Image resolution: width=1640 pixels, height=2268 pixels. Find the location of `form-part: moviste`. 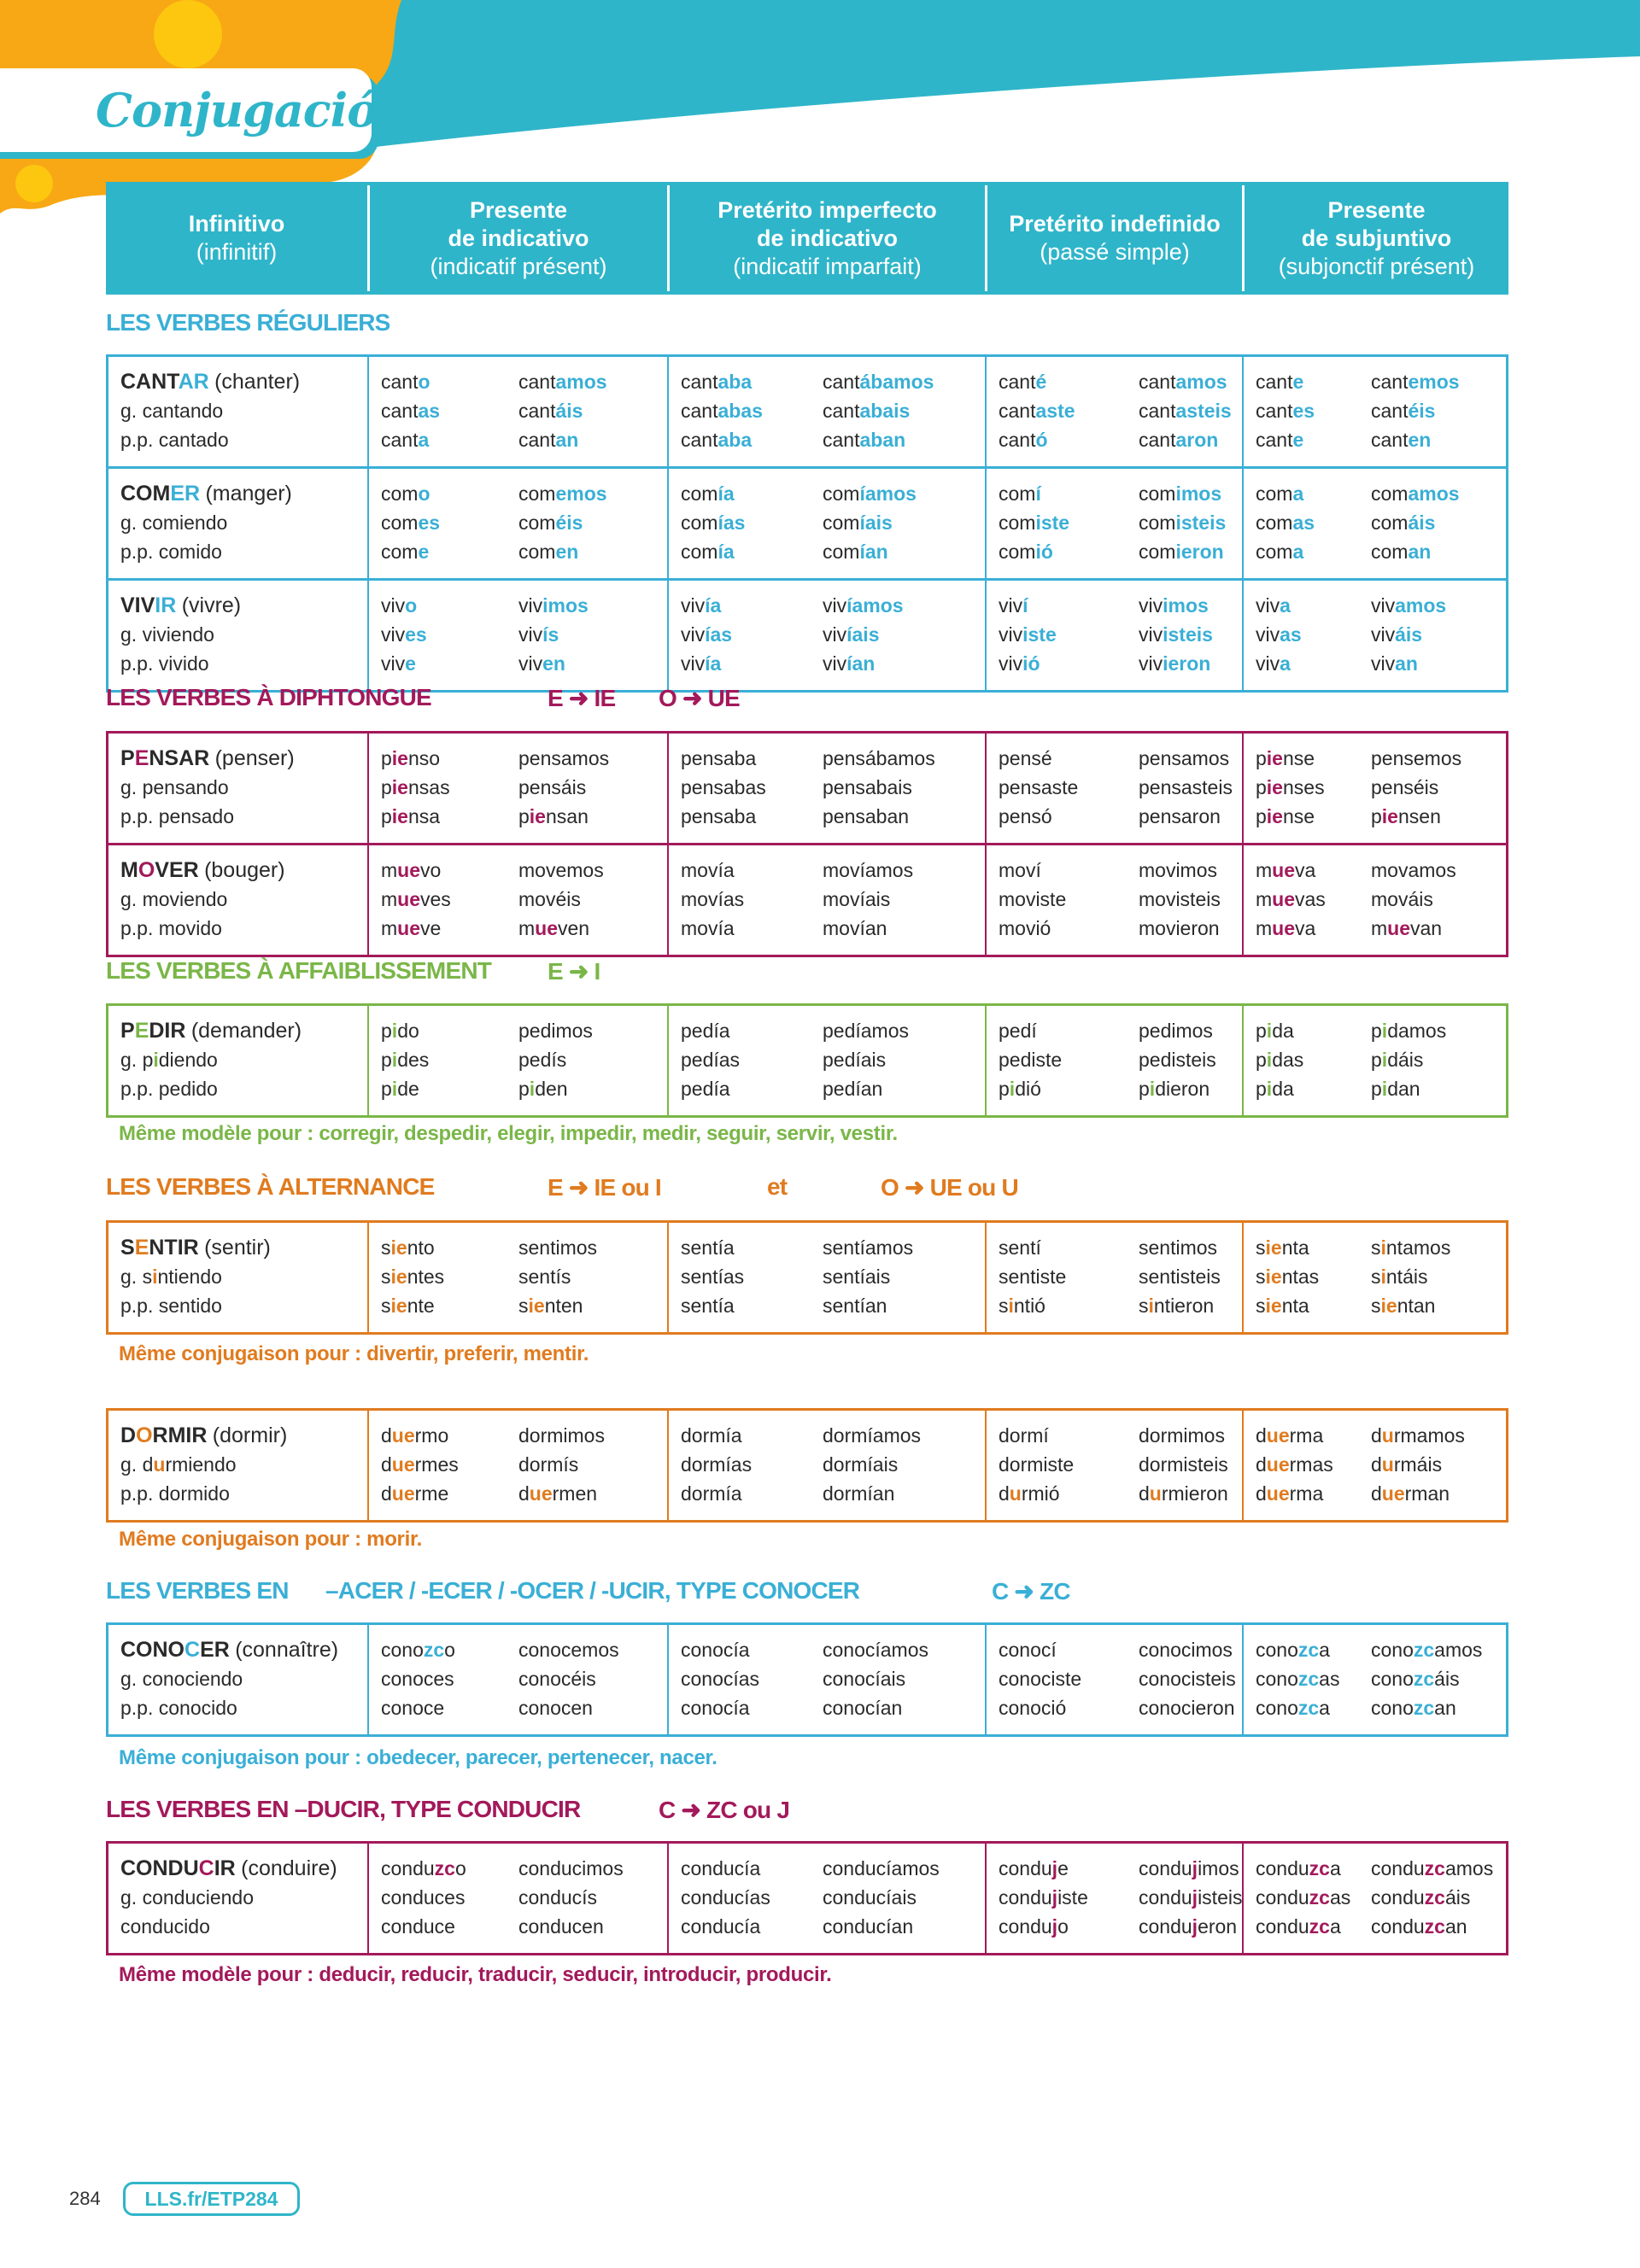

form-part: moviste is located at coordinates (1033, 899).